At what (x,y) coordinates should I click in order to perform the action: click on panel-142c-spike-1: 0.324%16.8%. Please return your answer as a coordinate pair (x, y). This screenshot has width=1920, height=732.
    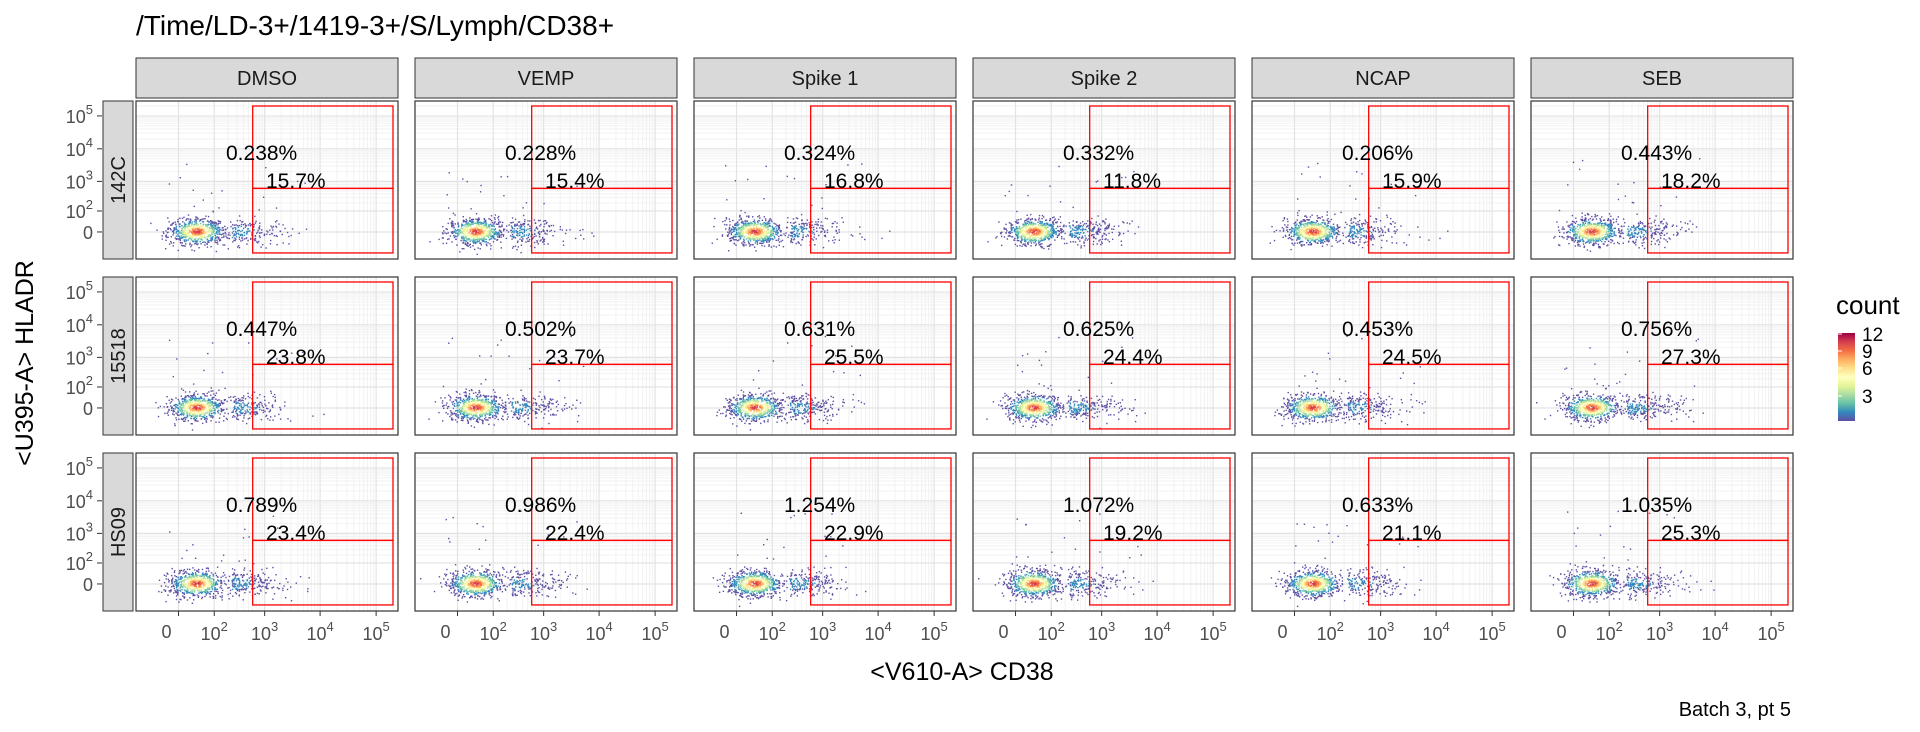
    Looking at the image, I should click on (825, 180).